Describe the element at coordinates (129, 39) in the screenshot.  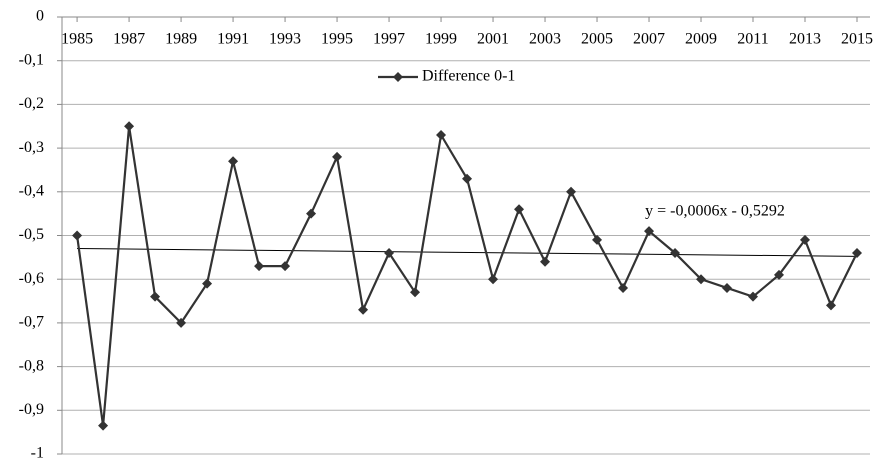
I see `x-tick-label: 1987` at that location.